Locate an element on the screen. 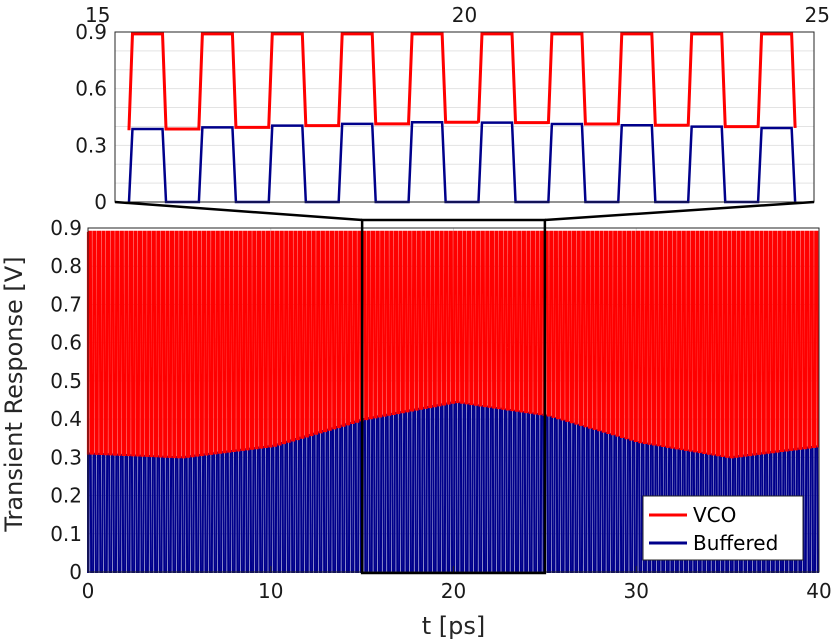 This screenshot has width=831, height=641. inset-x-tick-label: 15 is located at coordinates (97, 15).